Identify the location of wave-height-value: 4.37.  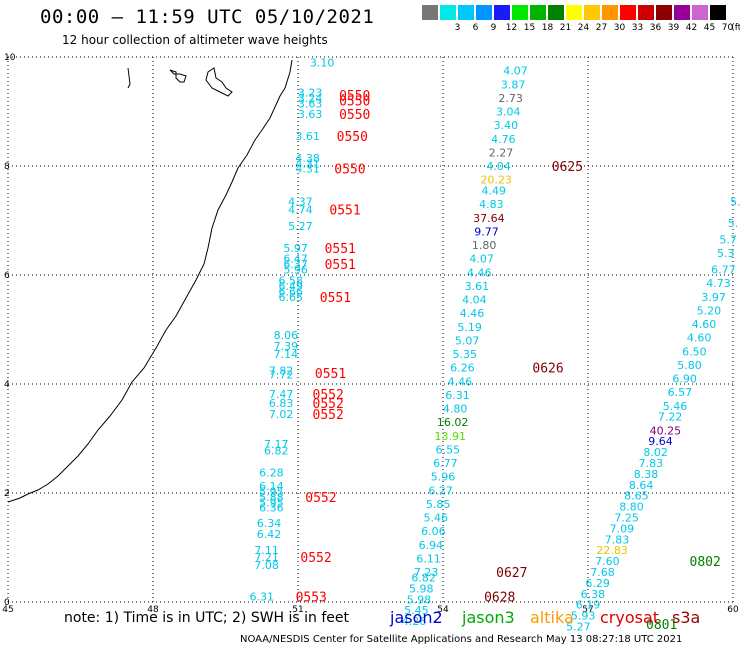
(300, 201).